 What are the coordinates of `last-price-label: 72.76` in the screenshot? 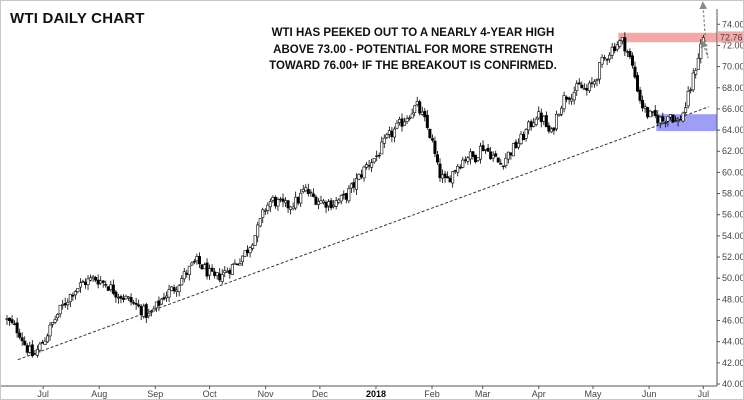 It's located at (731, 37).